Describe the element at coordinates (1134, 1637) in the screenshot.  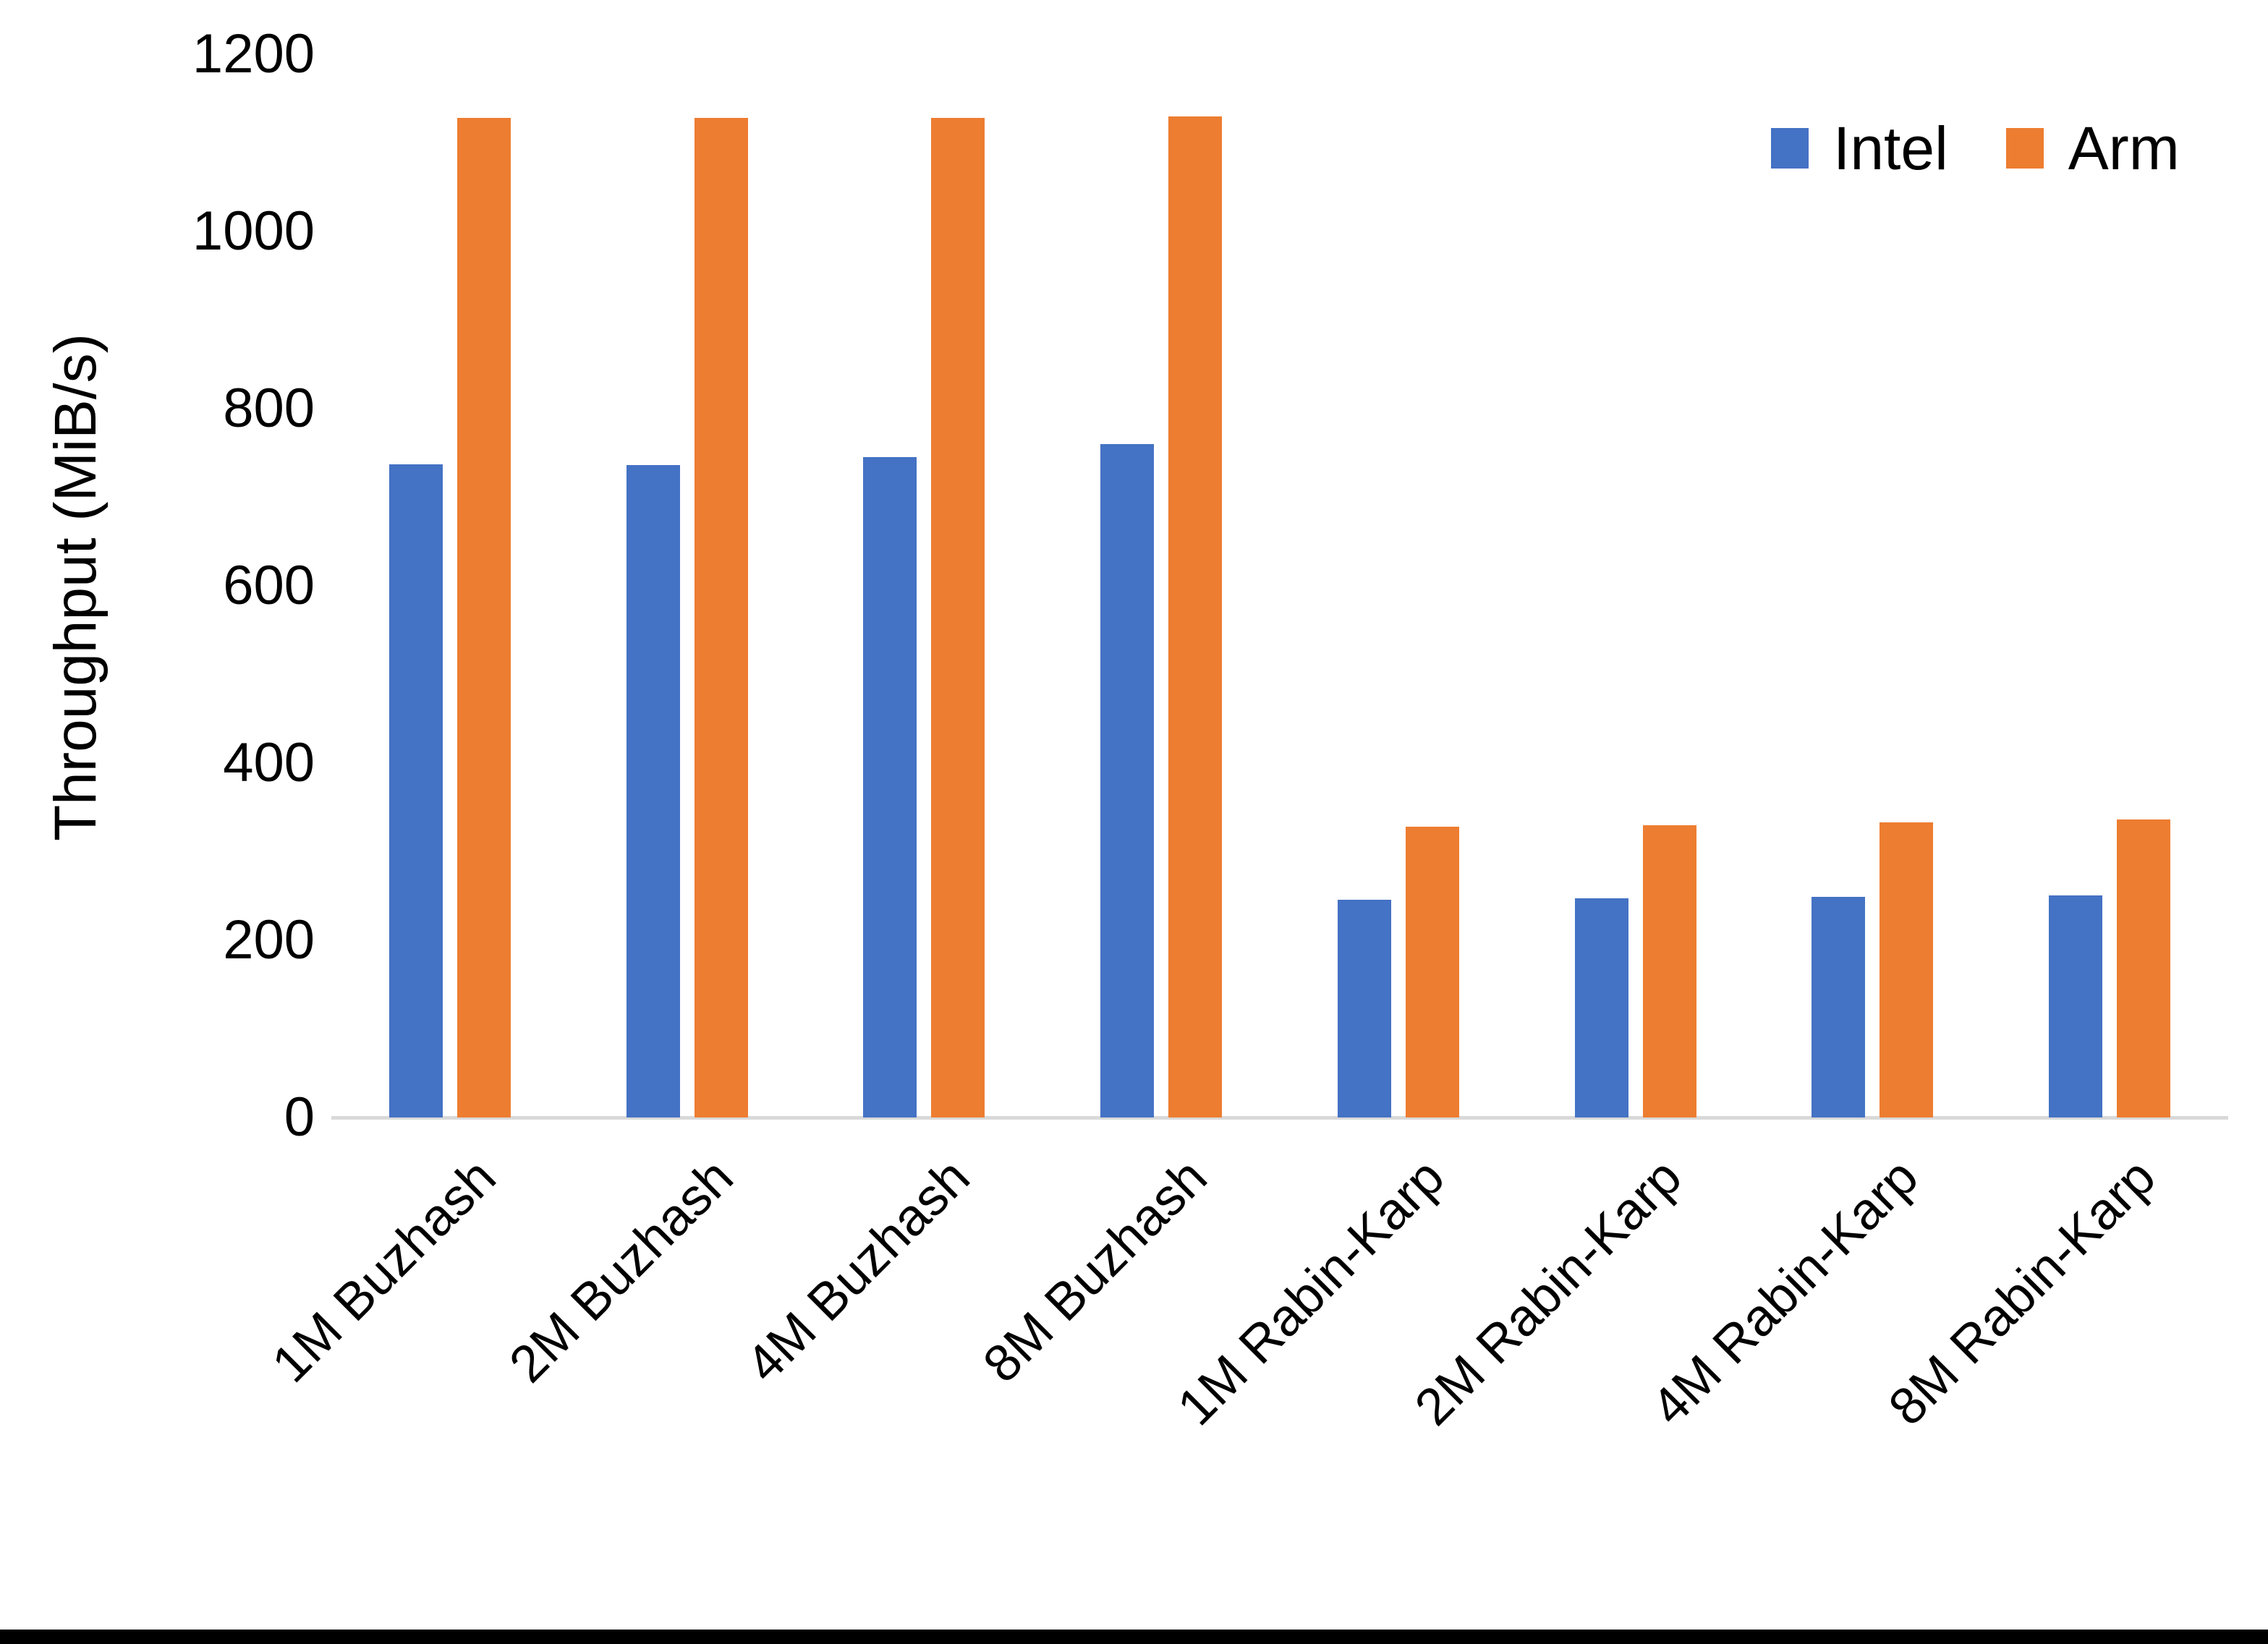
I see `bottom-border` at that location.